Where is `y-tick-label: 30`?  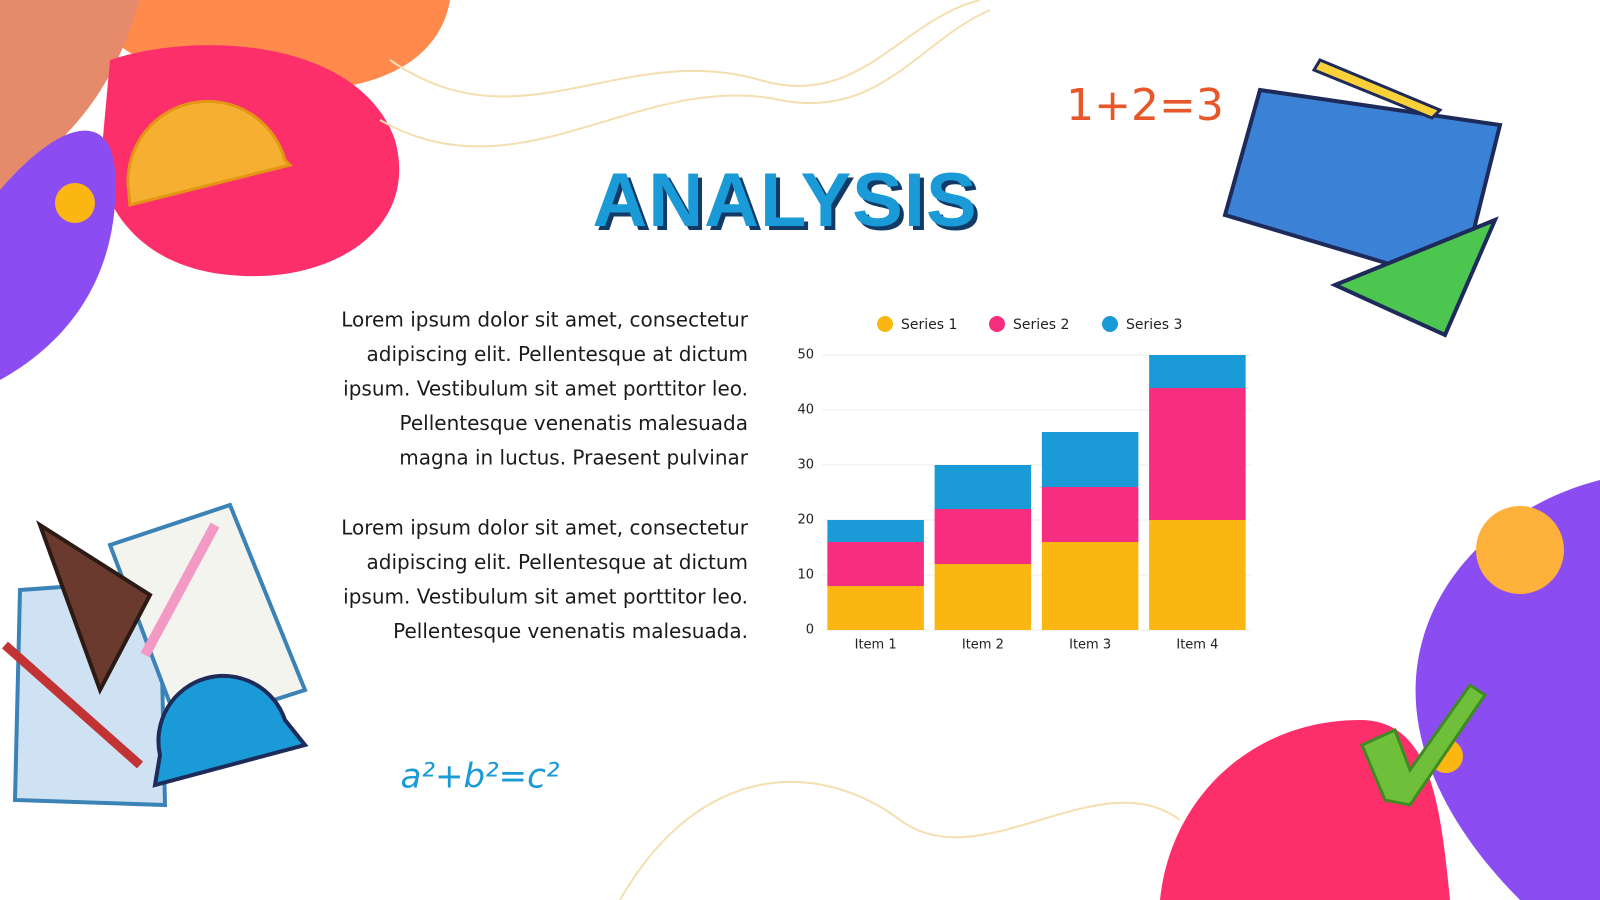 y-tick-label: 30 is located at coordinates (805, 465).